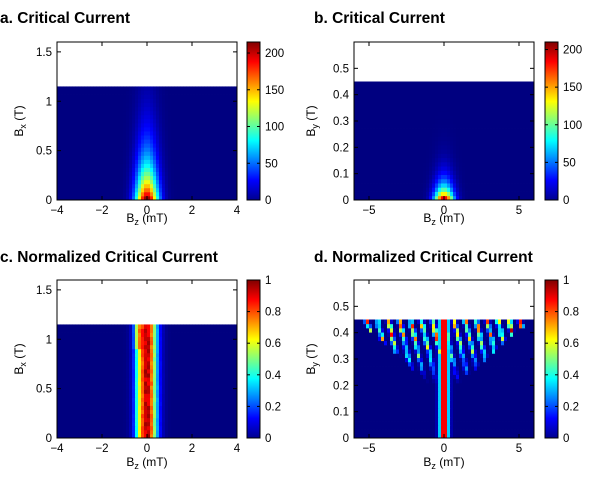 The width and height of the screenshot is (598, 486). I want to click on y-tick-label: 0.4, so click(341, 96).